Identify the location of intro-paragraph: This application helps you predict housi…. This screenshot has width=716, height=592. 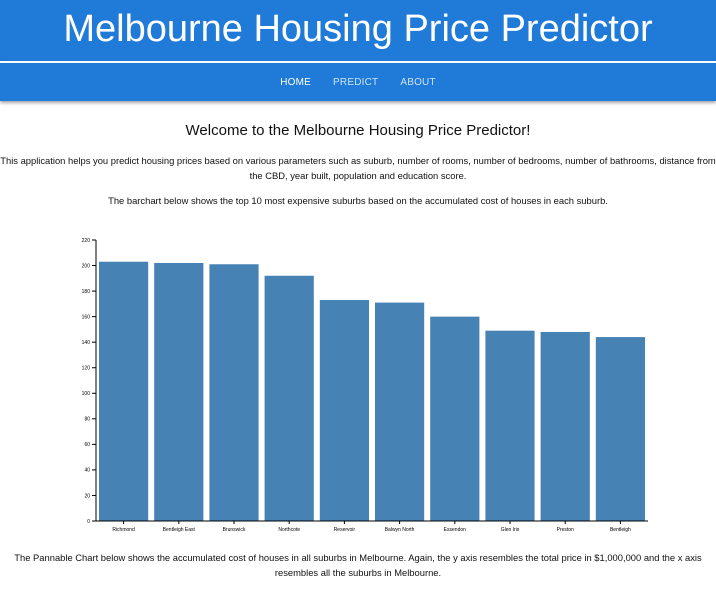
(358, 168).